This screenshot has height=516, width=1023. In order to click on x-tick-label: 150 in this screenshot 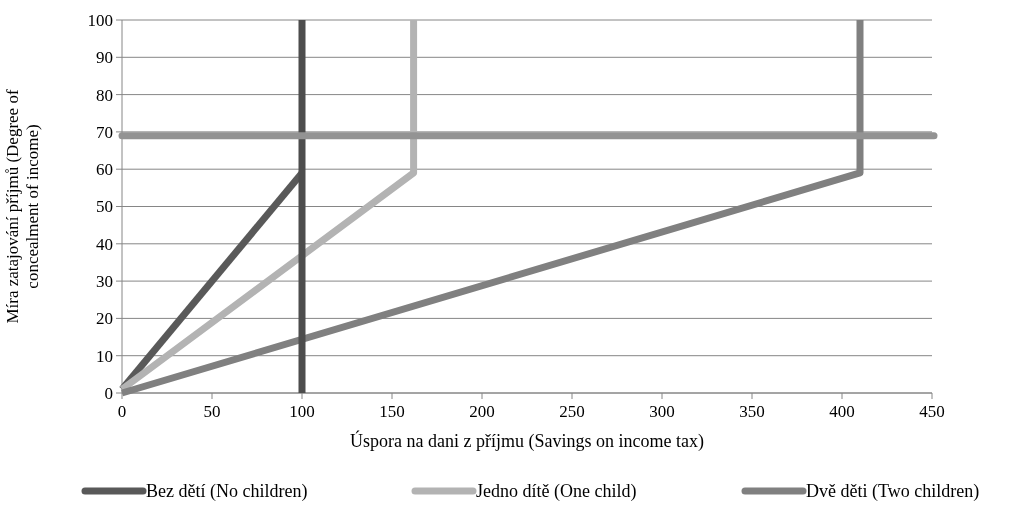, I will do `click(392, 411)`.